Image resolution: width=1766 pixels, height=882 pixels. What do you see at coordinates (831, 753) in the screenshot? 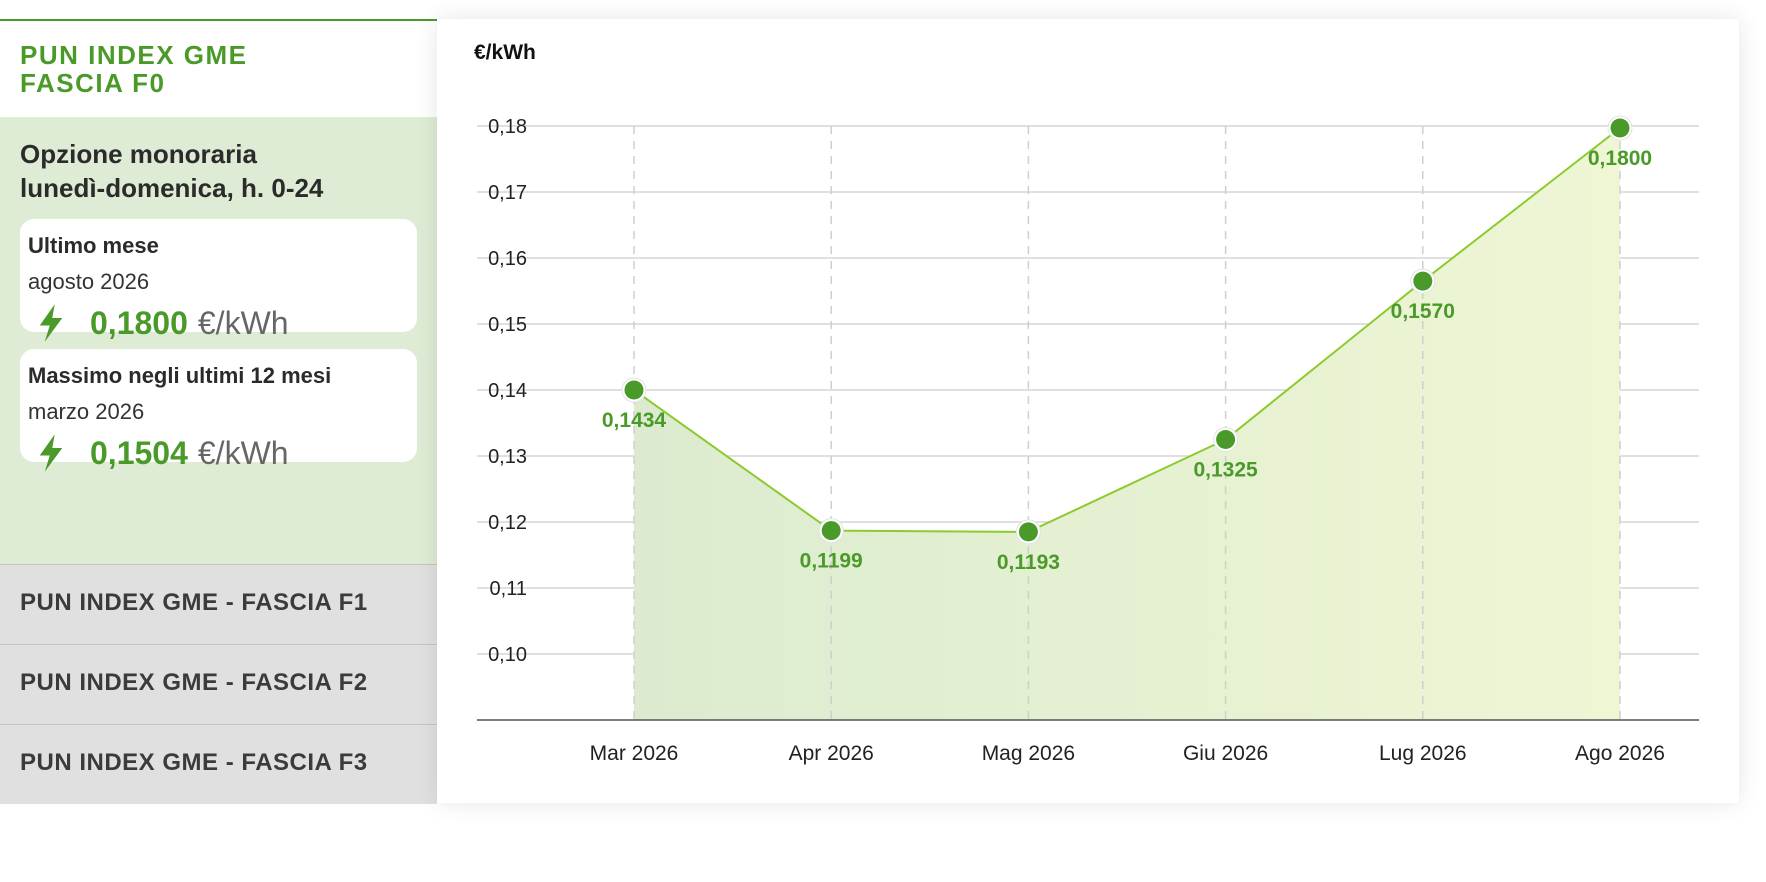
I see `x-tick-label: Apr 2026` at bounding box center [831, 753].